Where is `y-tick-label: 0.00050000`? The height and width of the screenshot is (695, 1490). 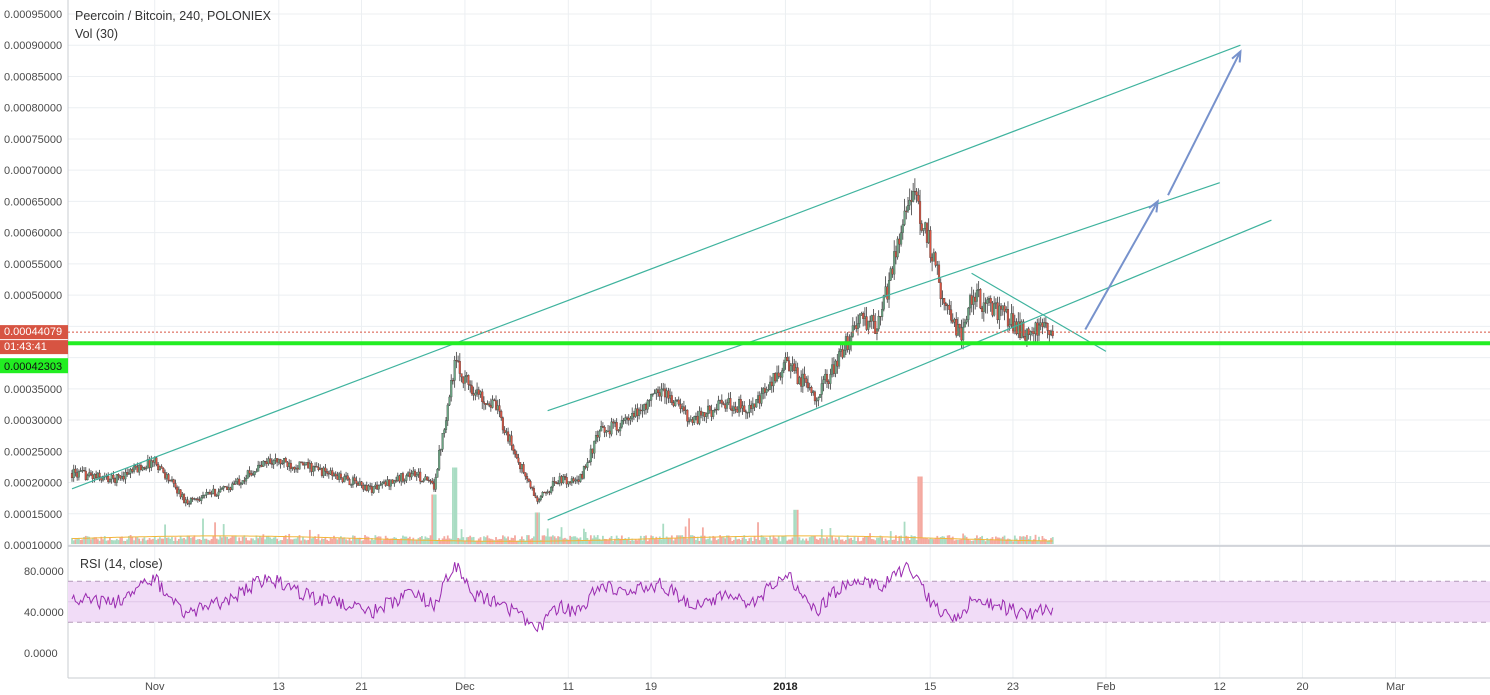
y-tick-label: 0.00050000 is located at coordinates (33, 296).